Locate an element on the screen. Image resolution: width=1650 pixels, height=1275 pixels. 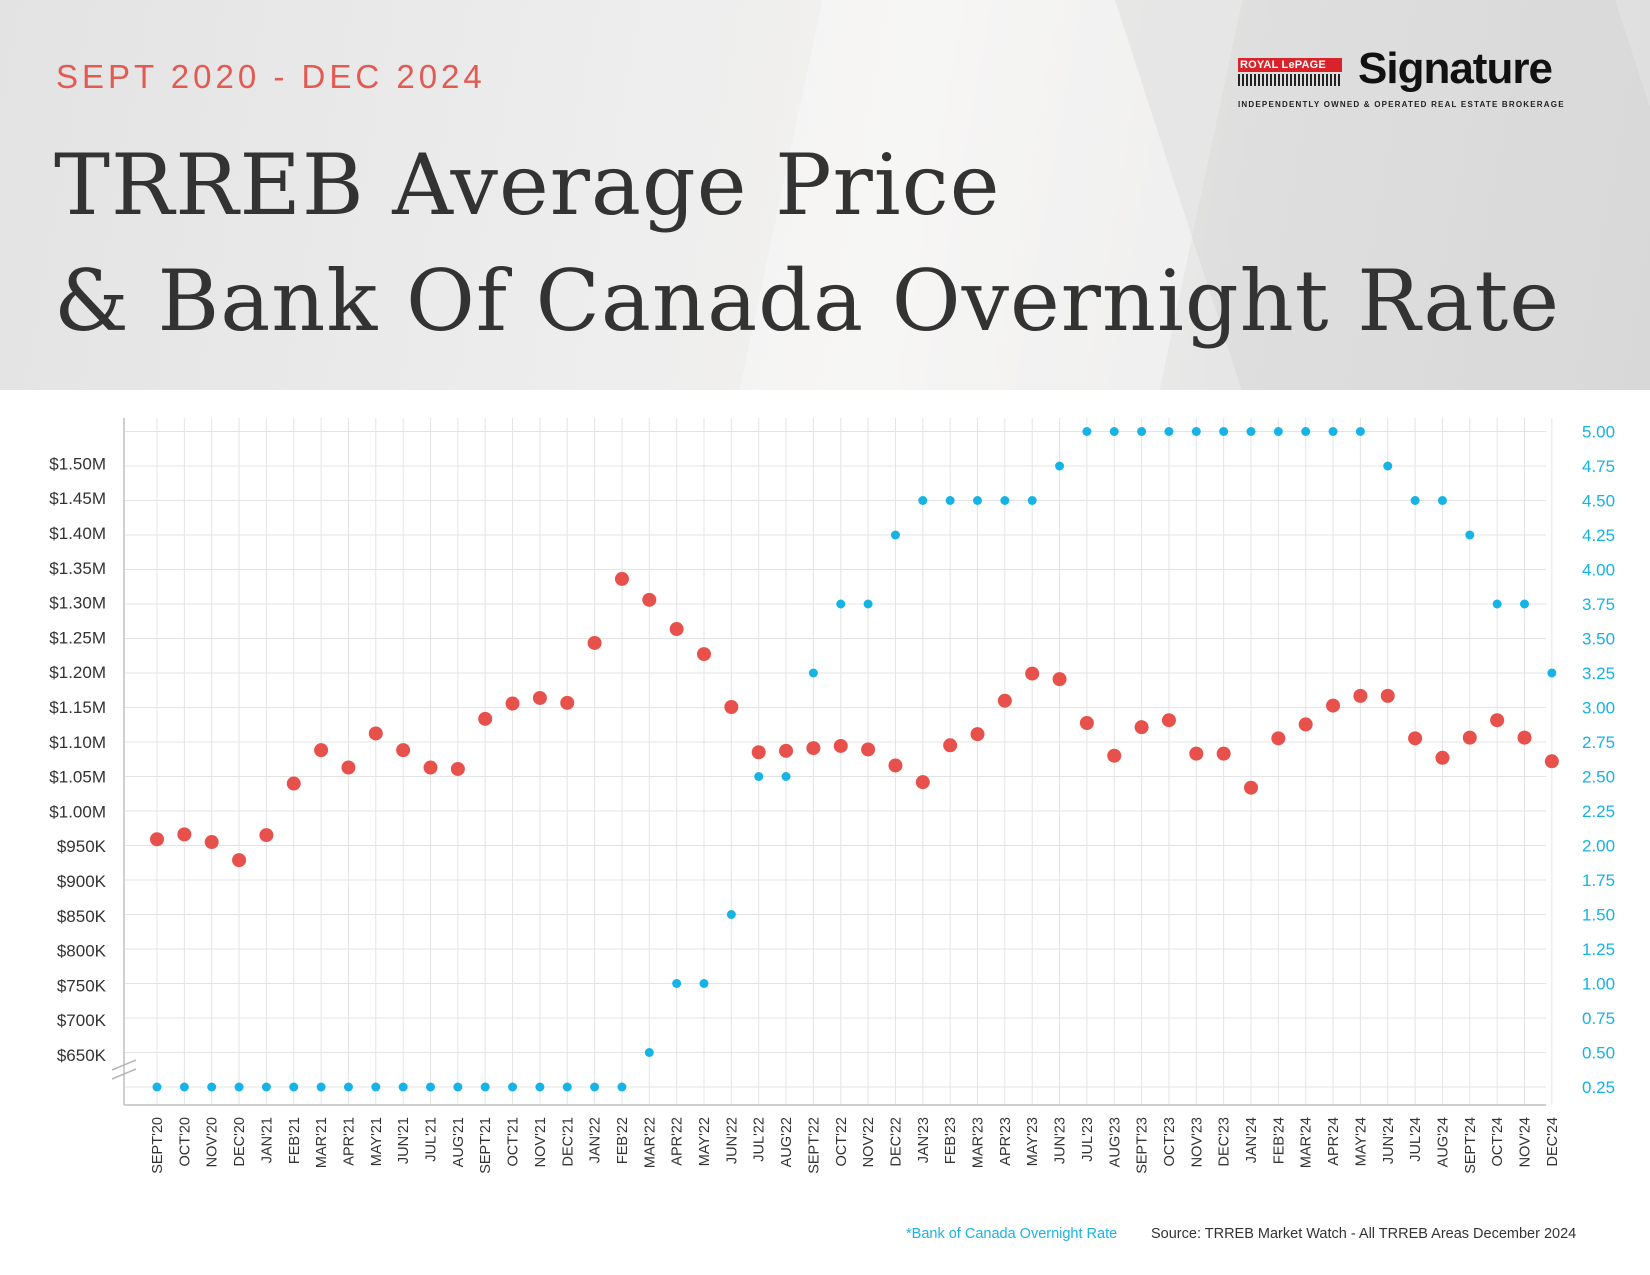
left-tick-label: $1.45M is located at coordinates (77, 498).